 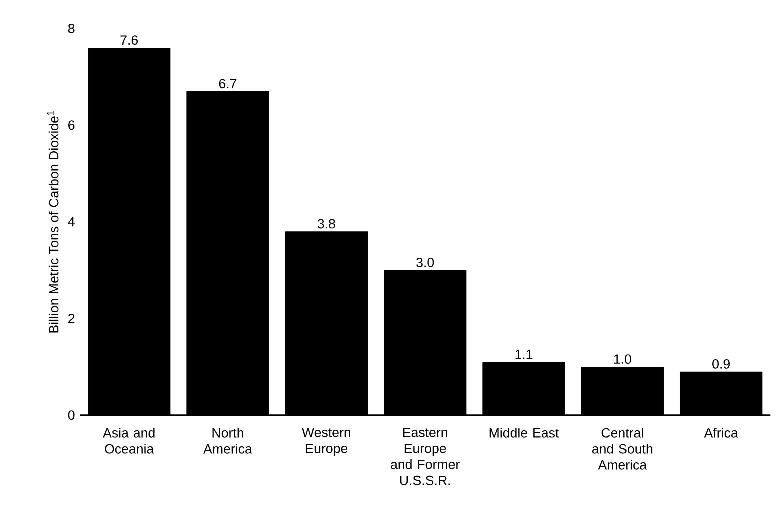 What do you see at coordinates (623, 359) in the screenshot?
I see `data-label: 1.0` at bounding box center [623, 359].